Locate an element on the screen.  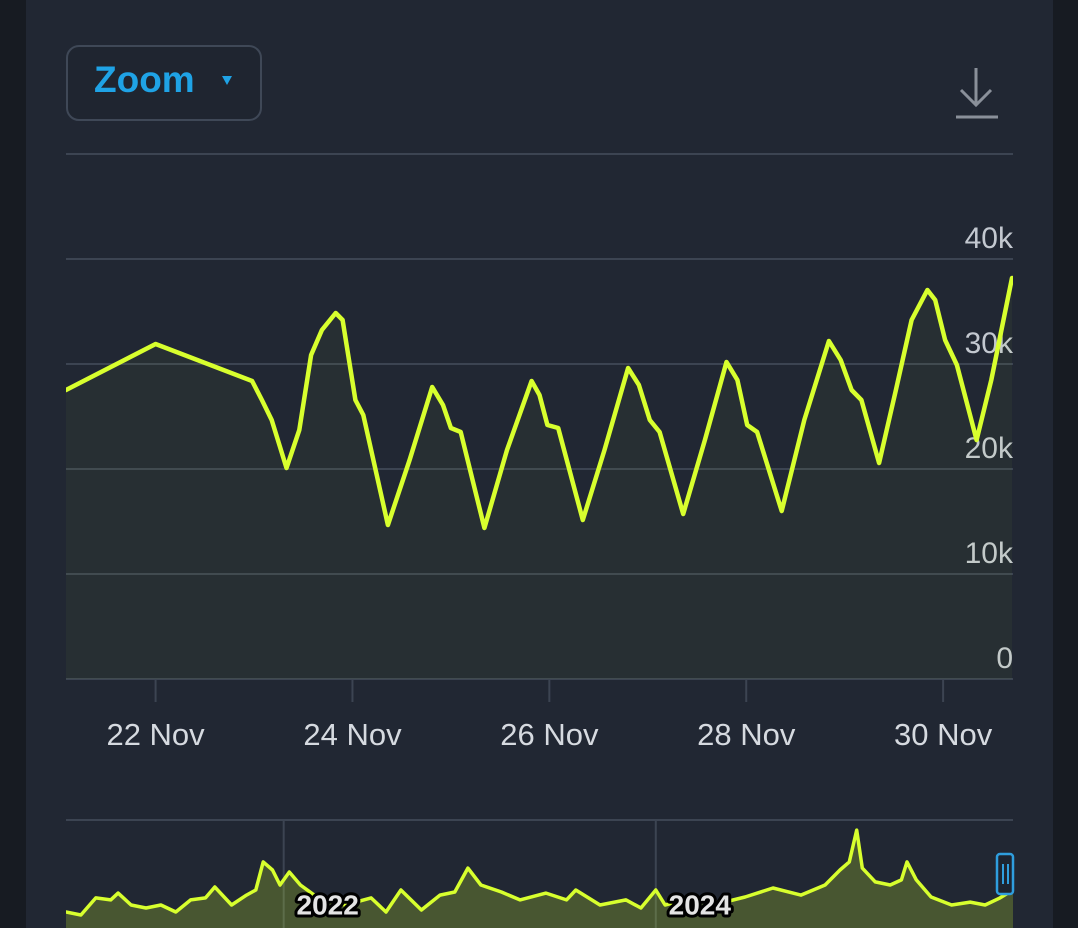
y-tick-label: 20k is located at coordinates (989, 448).